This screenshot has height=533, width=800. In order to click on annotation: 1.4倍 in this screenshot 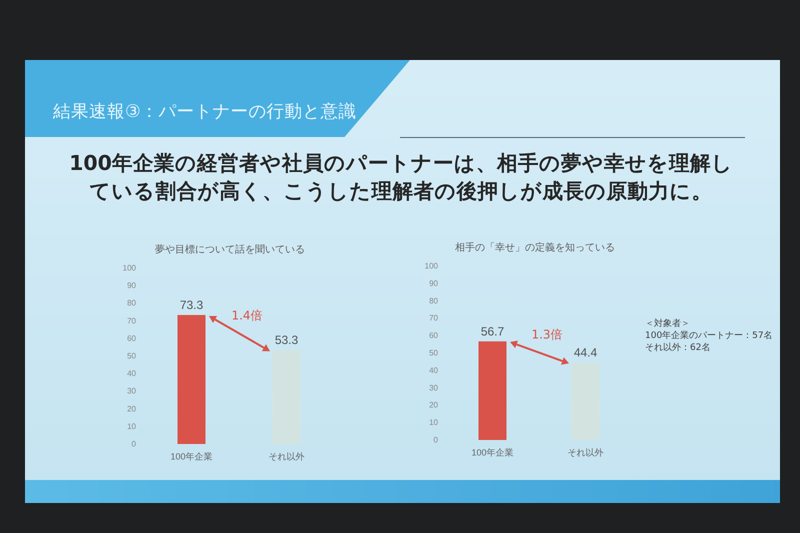, I will do `click(247, 315)`.